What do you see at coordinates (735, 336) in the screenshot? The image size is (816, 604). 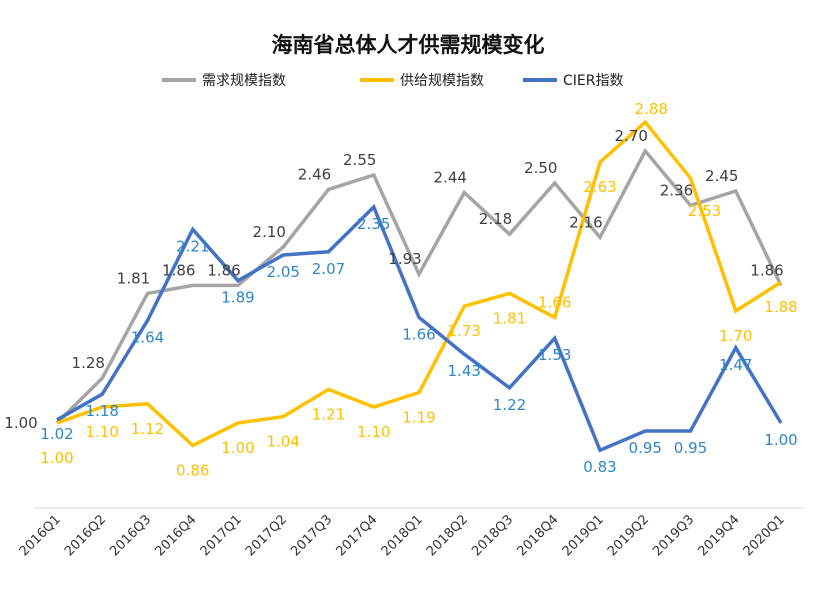 I see `data-label: 1.70` at bounding box center [735, 336].